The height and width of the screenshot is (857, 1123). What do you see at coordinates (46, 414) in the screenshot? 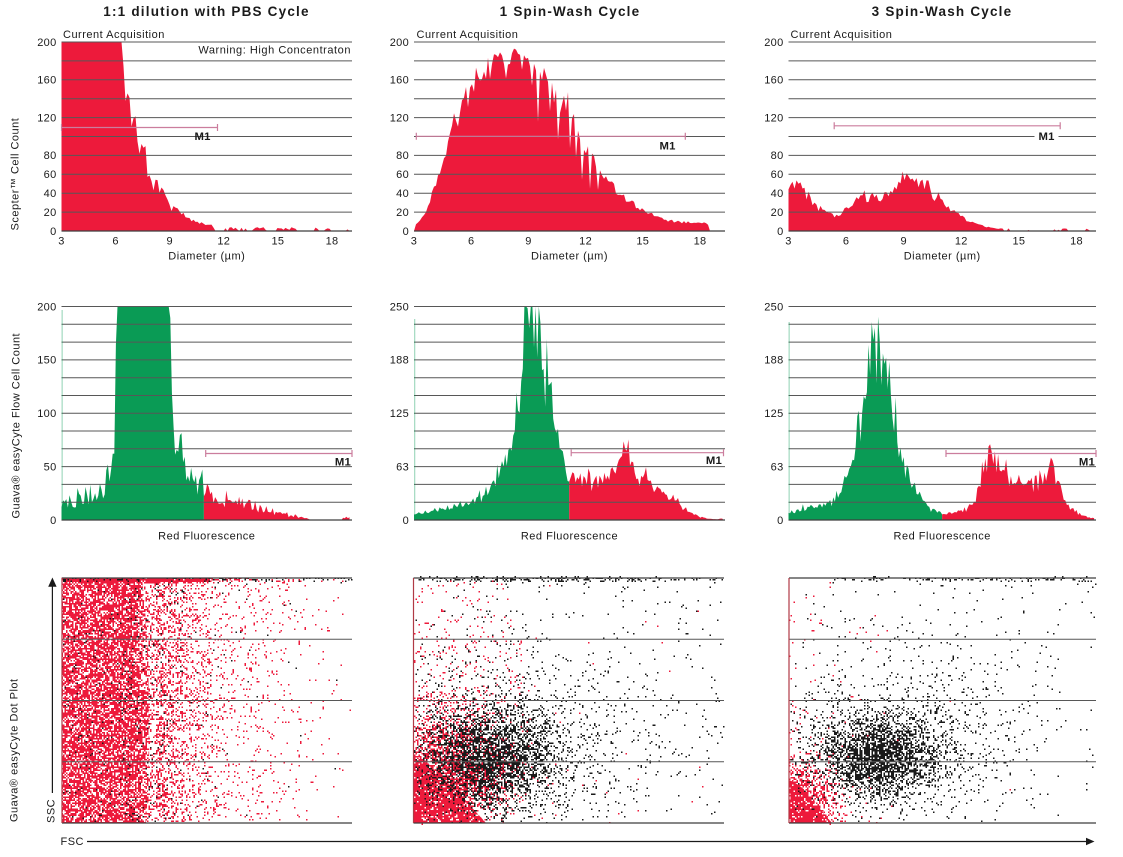
I see `svg-text: 100` at bounding box center [46, 414].